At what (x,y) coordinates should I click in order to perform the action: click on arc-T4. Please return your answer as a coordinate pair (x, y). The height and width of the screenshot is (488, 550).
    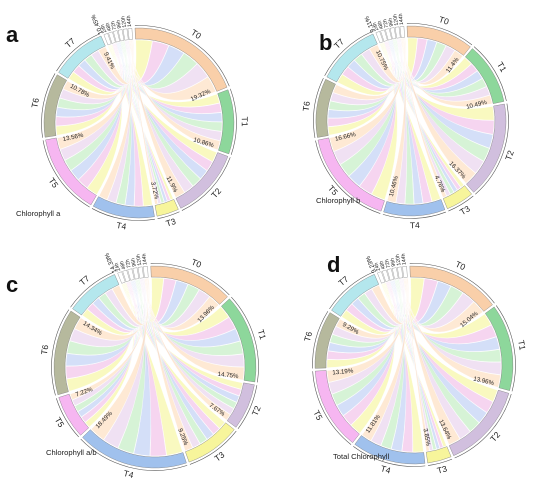
    Looking at the image, I should click on (390, 450).